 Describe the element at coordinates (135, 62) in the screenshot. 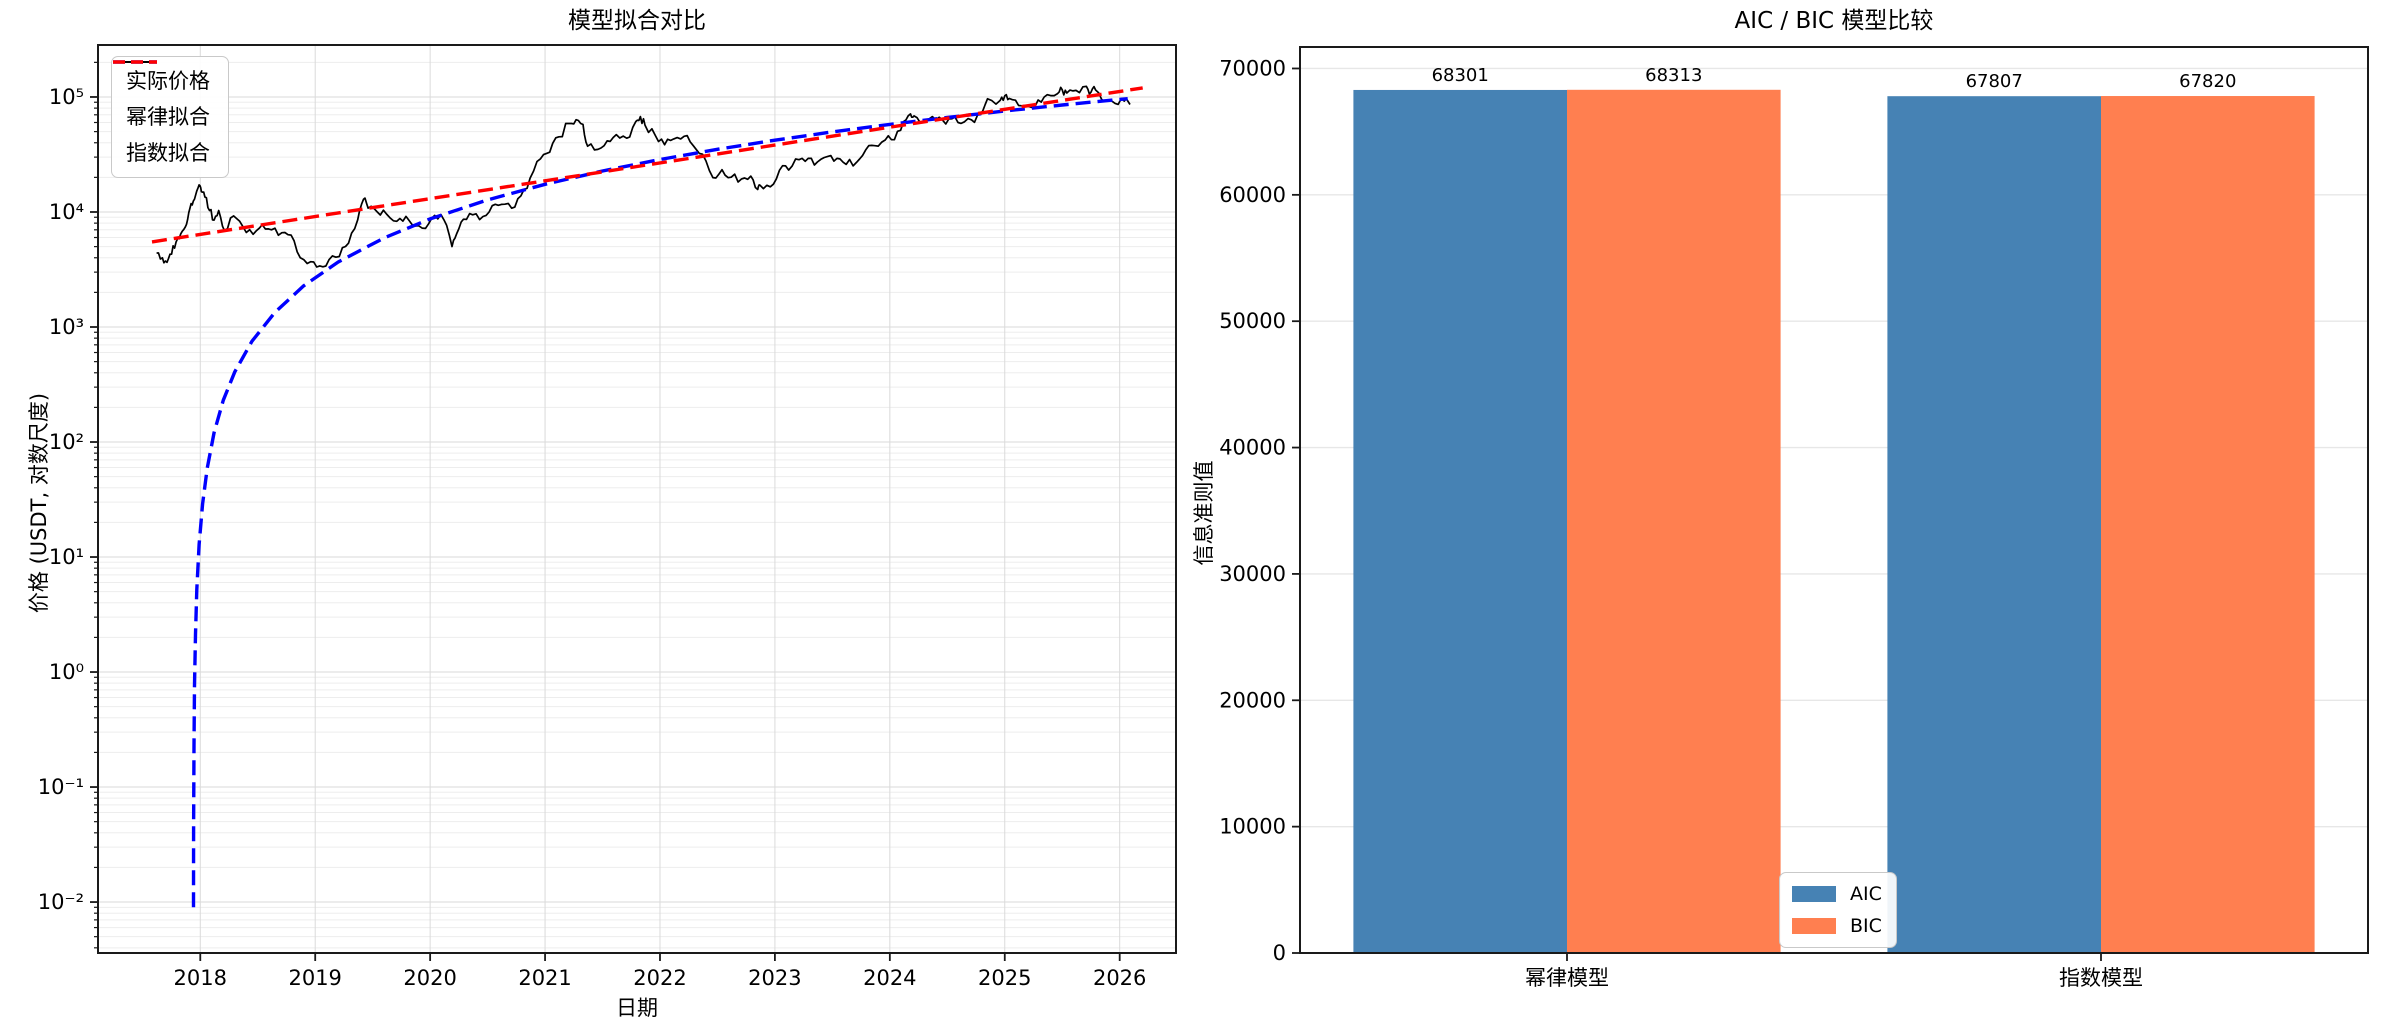

I see `dashed-line-sample-icon` at that location.